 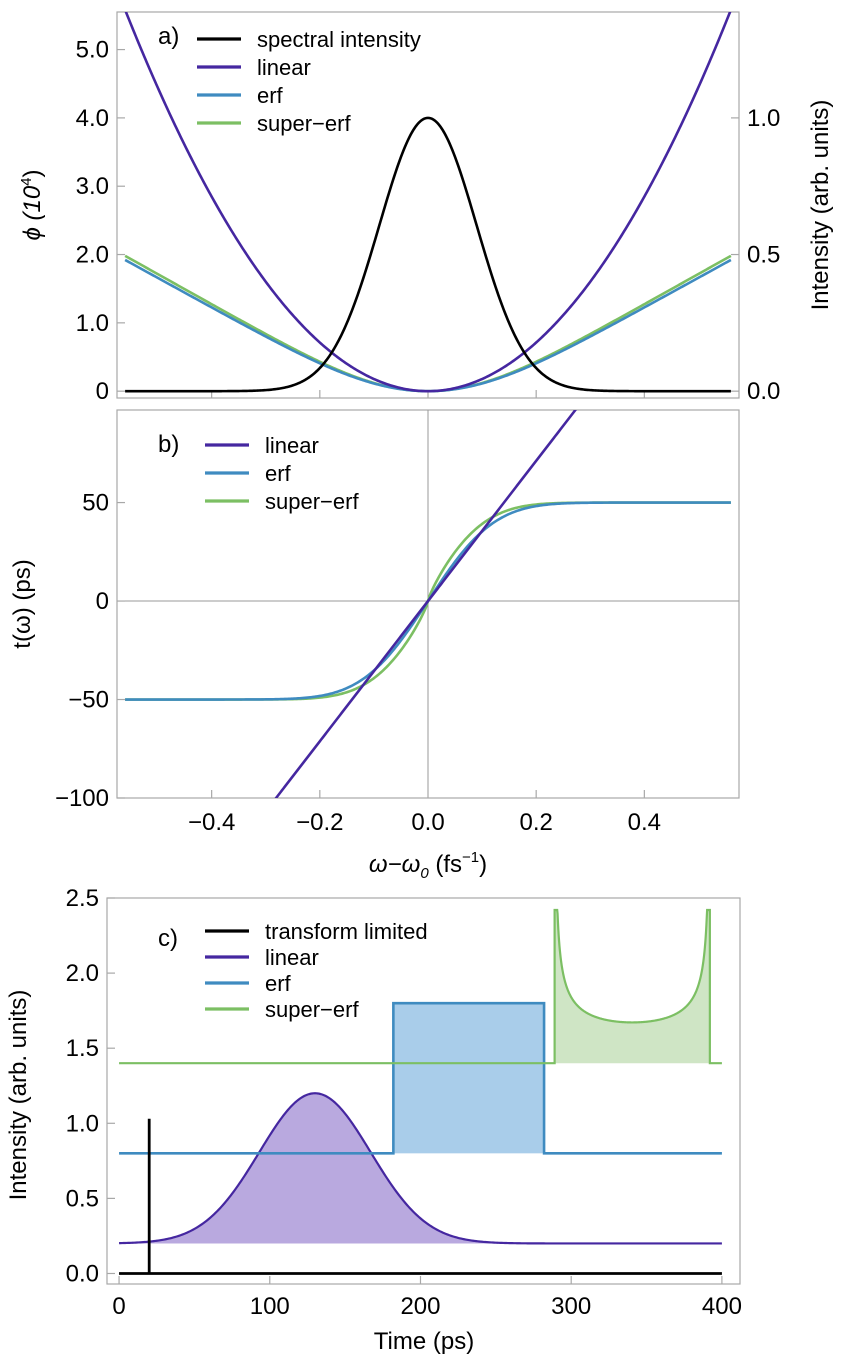 I want to click on panel-a-legend-label-erf: erf, so click(x=270, y=95).